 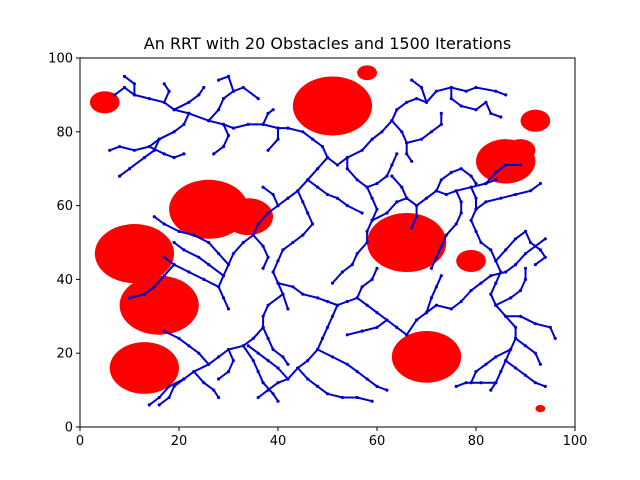 I want to click on x-tick-label: 20, so click(x=179, y=441).